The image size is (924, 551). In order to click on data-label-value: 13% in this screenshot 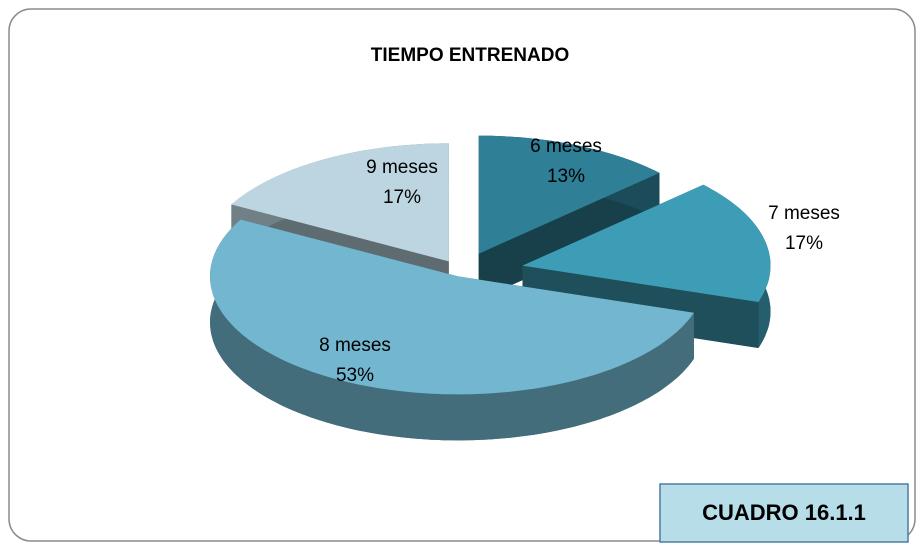, I will do `click(566, 176)`.